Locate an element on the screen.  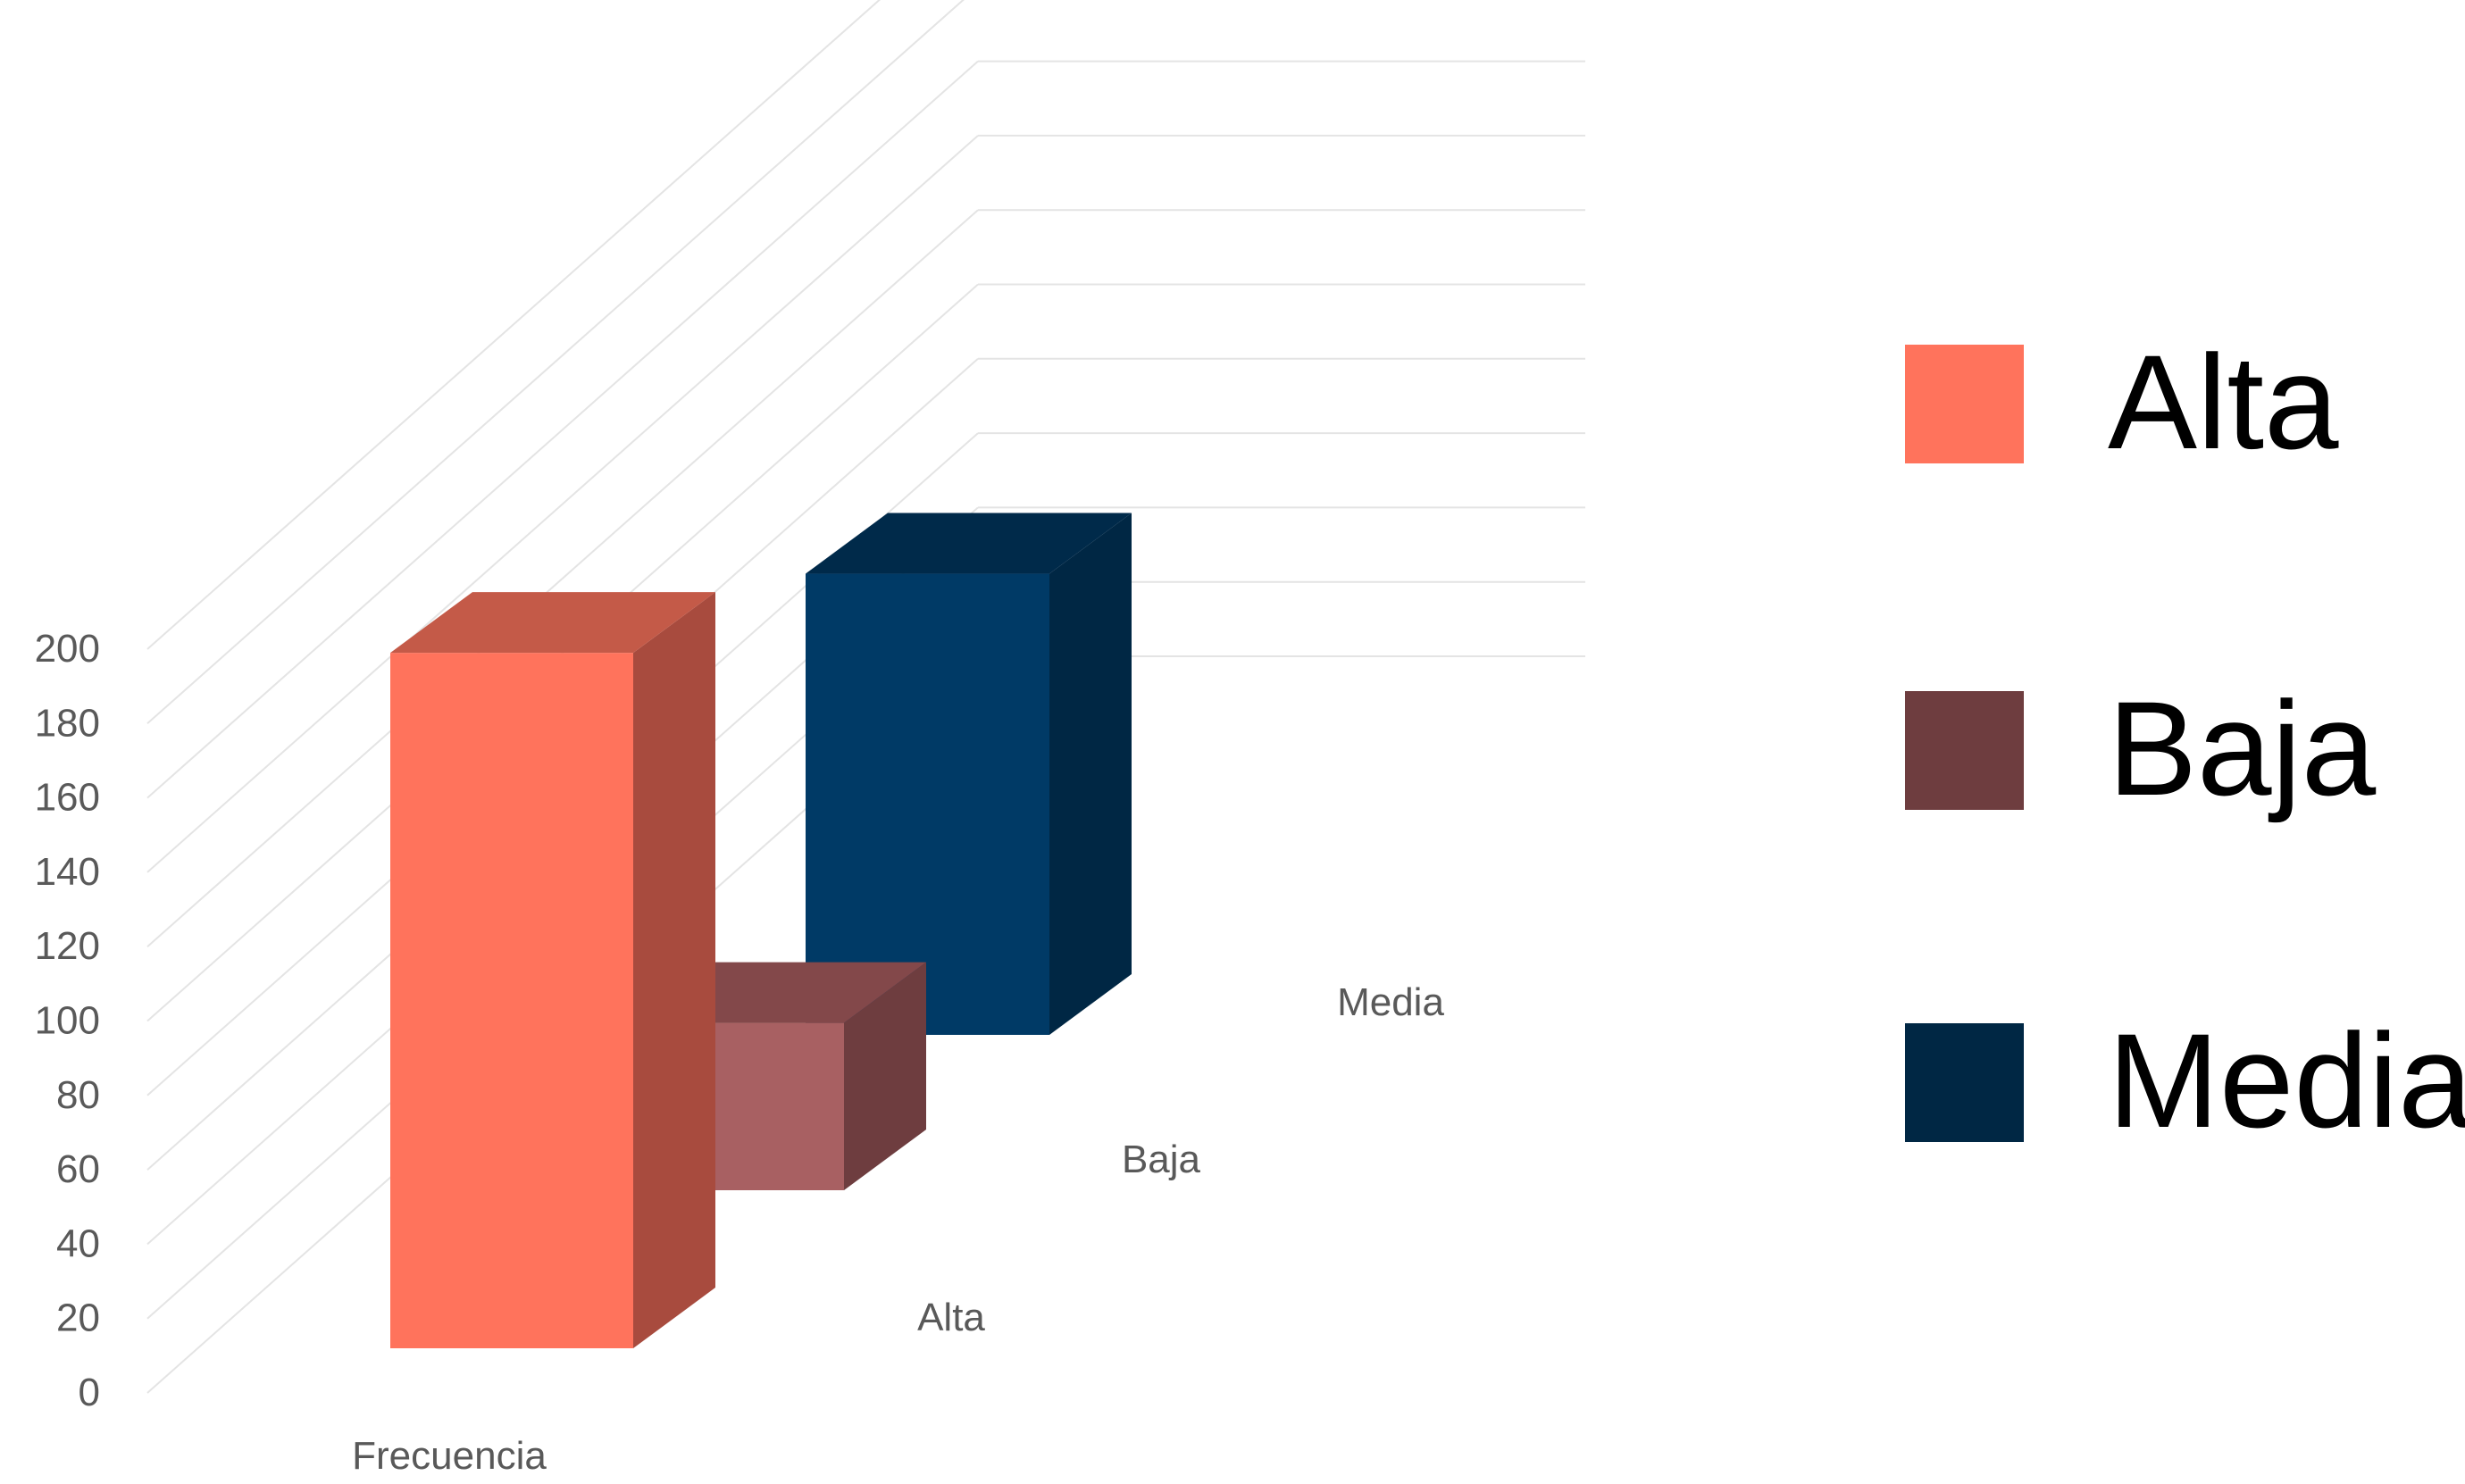
bar-alta is located at coordinates (552, 970).